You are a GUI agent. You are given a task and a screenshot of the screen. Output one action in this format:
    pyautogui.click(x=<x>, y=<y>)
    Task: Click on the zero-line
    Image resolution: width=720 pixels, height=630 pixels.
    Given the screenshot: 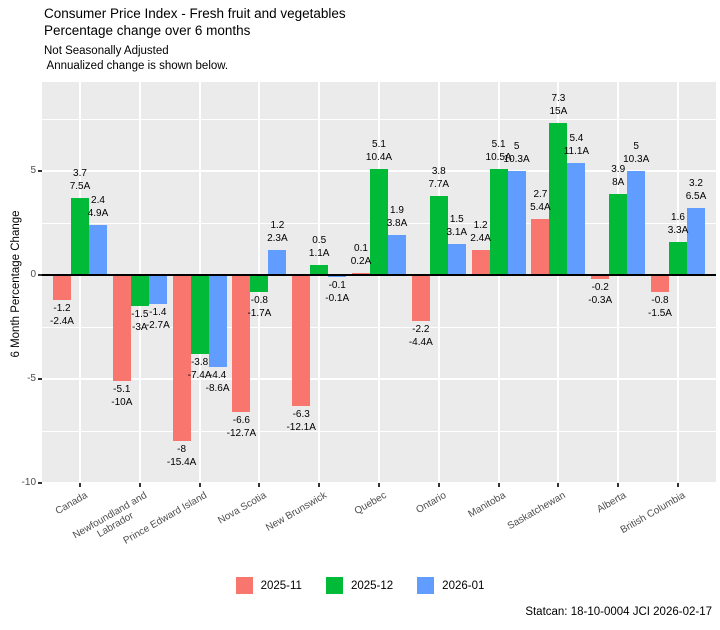 What is the action you would take?
    pyautogui.click(x=379, y=275)
    